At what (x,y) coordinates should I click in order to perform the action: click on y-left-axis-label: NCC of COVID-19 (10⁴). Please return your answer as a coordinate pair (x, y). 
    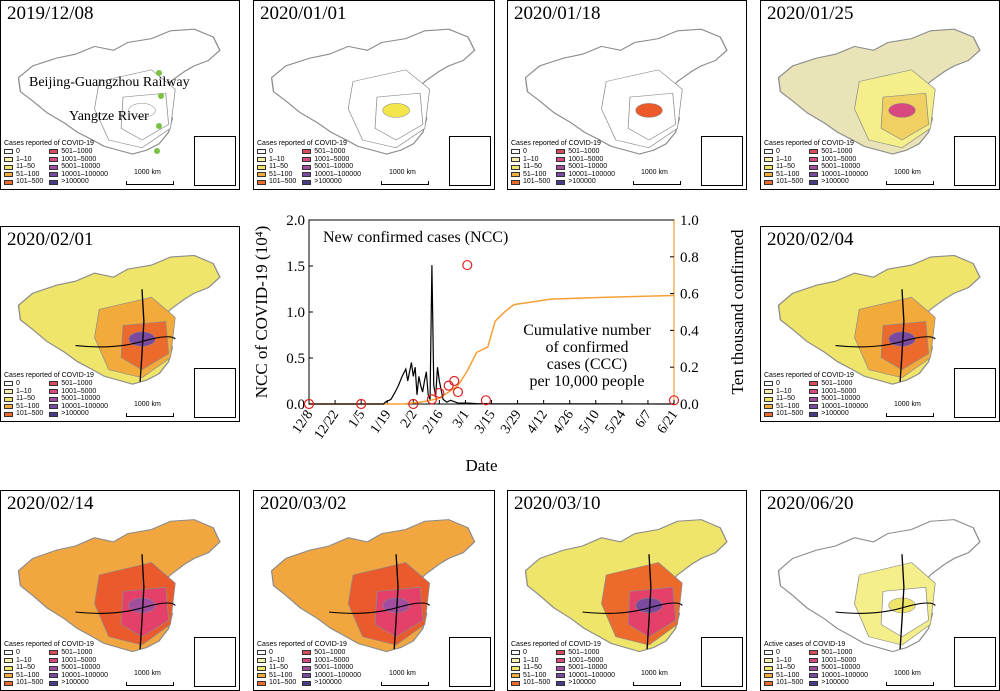
    Looking at the image, I should click on (261, 312).